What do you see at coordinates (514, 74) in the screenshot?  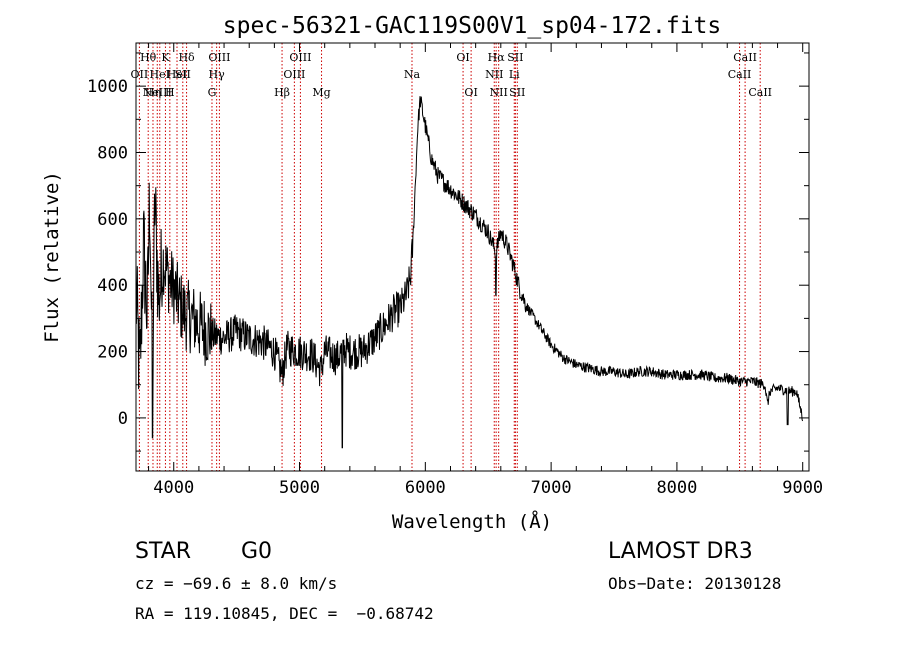 I see `spectral-line-label: Li` at bounding box center [514, 74].